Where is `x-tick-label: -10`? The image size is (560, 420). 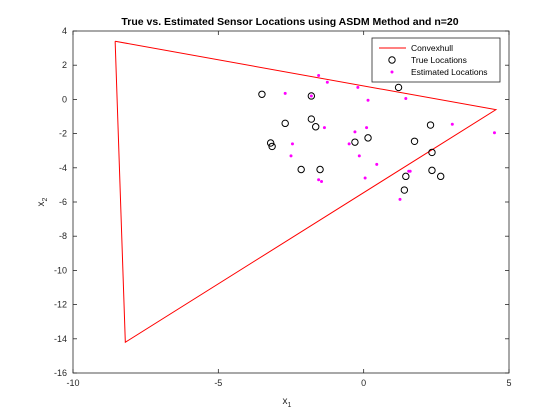
x-tick-label: -10 is located at coordinates (72, 383).